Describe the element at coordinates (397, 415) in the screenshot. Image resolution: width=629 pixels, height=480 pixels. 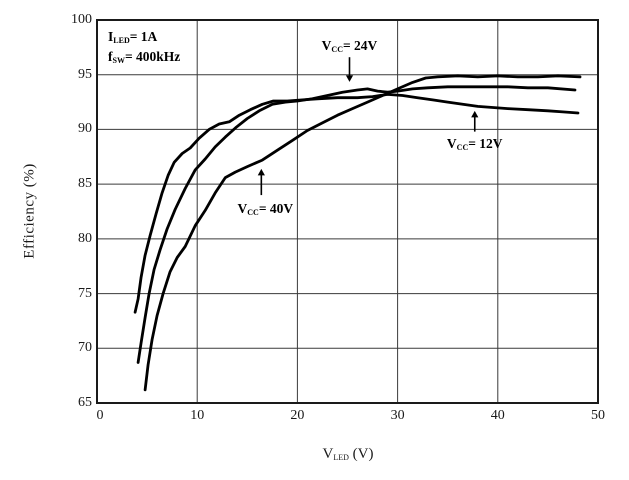
I see `x-tick-label: 30` at that location.